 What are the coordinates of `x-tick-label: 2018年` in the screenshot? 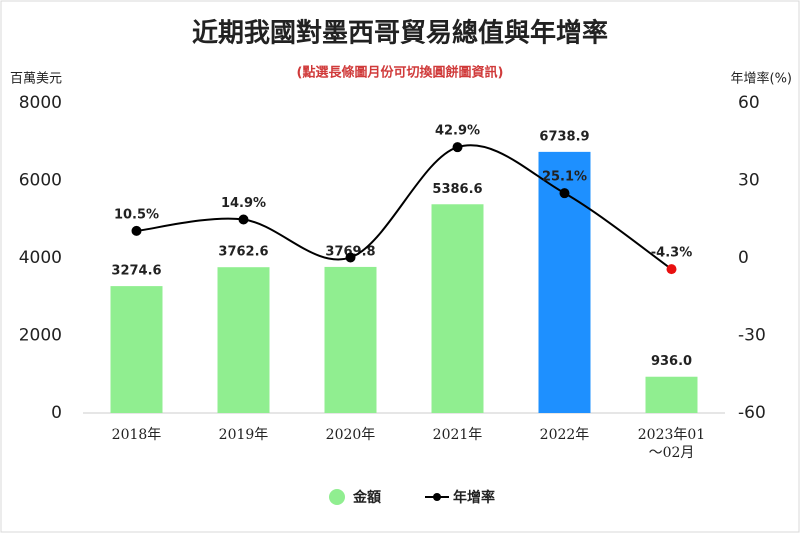 It's located at (136, 435).